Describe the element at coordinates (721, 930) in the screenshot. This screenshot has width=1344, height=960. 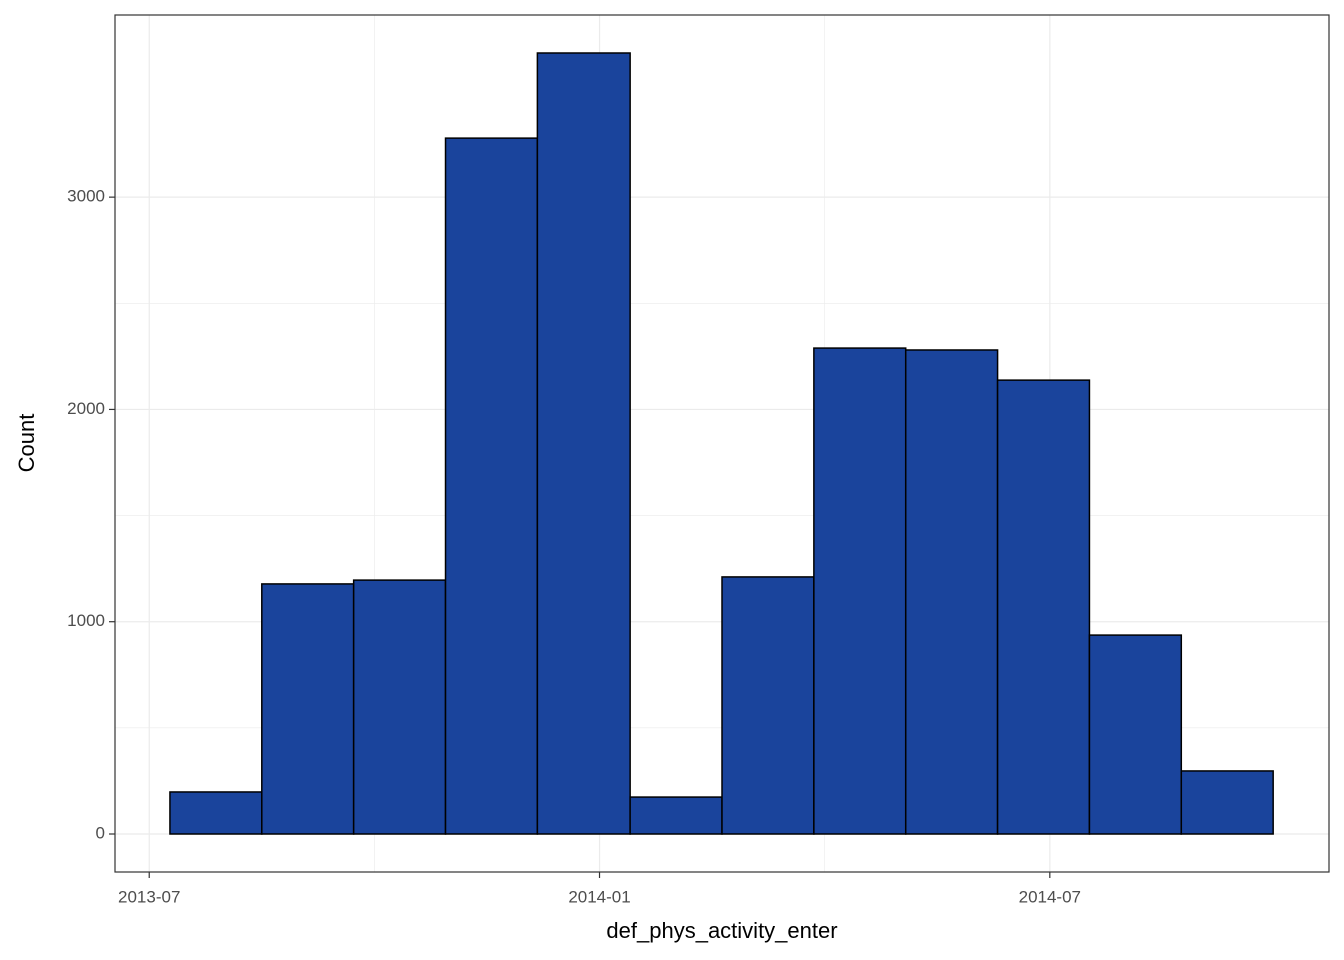
I see `x-axis-title: def_phys_activity_enter` at that location.